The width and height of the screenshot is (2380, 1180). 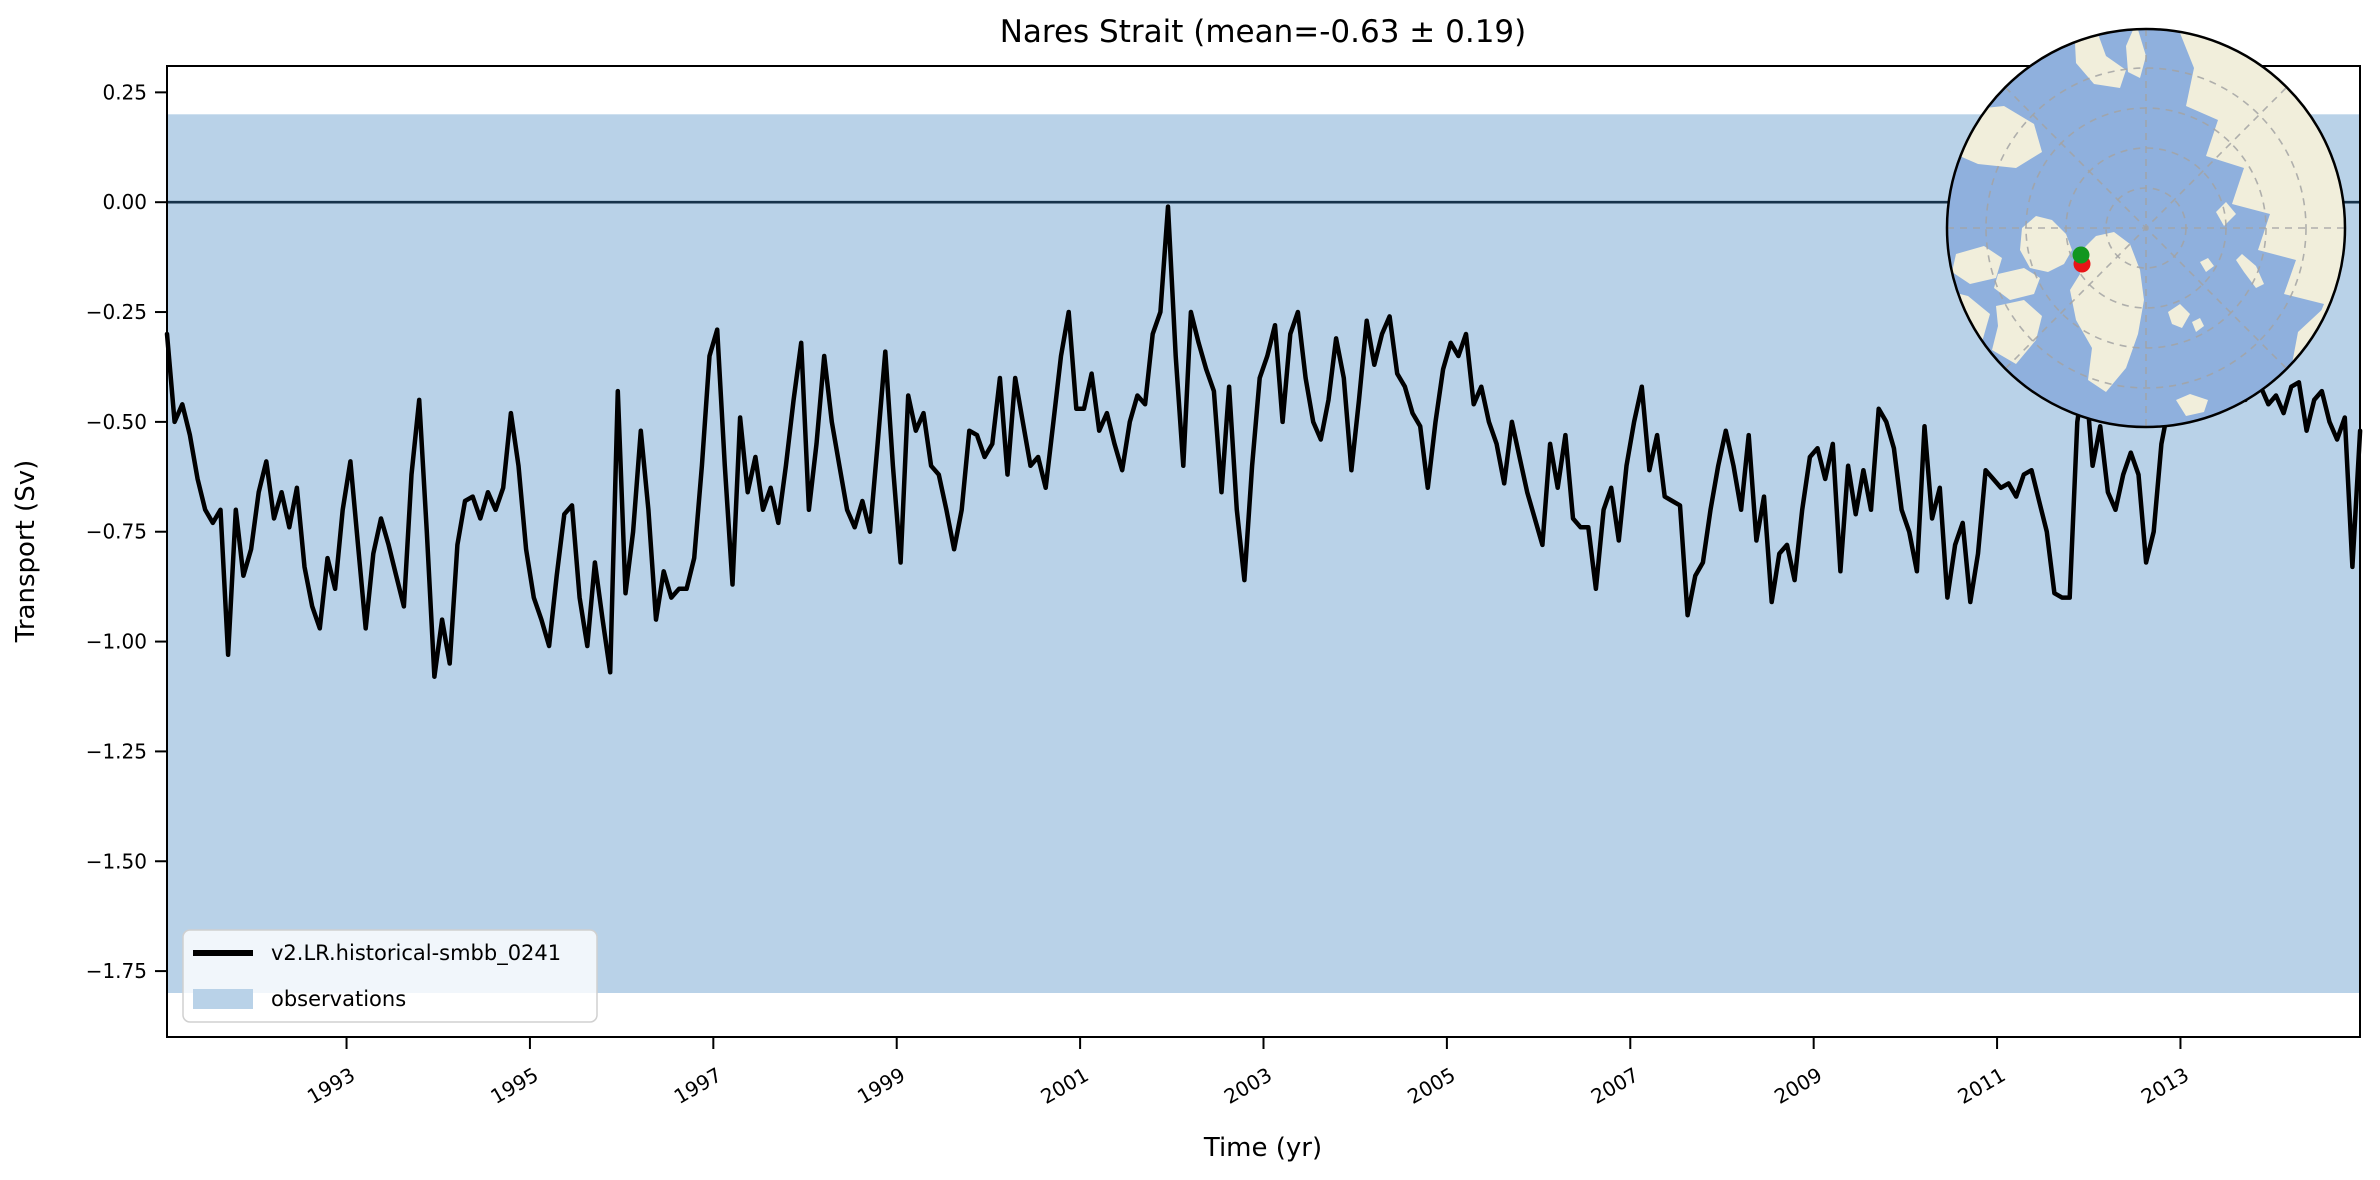 What do you see at coordinates (2046, 244) in the screenshot?
I see `land-ellesmere` at bounding box center [2046, 244].